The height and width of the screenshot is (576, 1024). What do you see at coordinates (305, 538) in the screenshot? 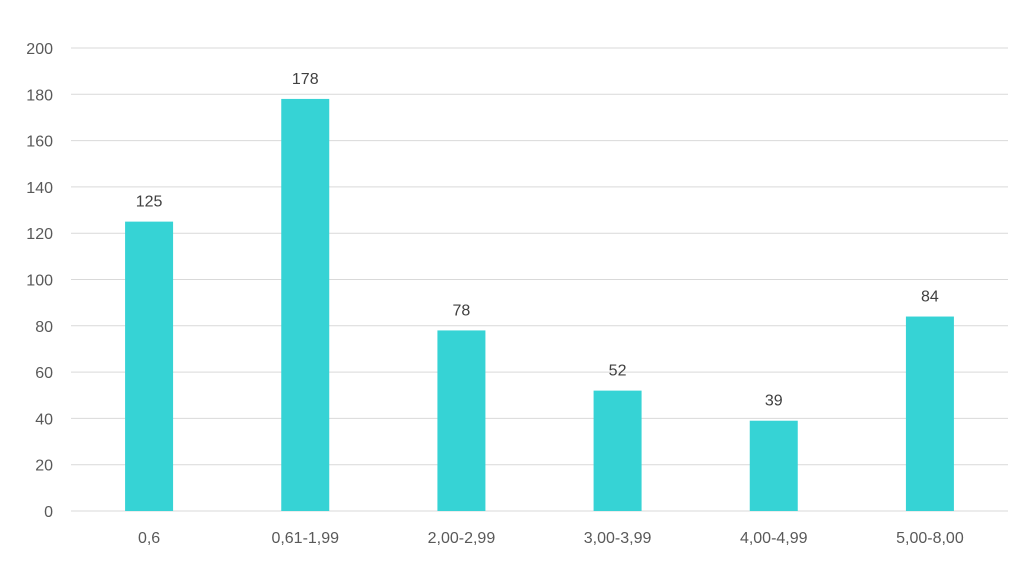
I see `x-tick-label: 0,61-1,99` at bounding box center [305, 538].